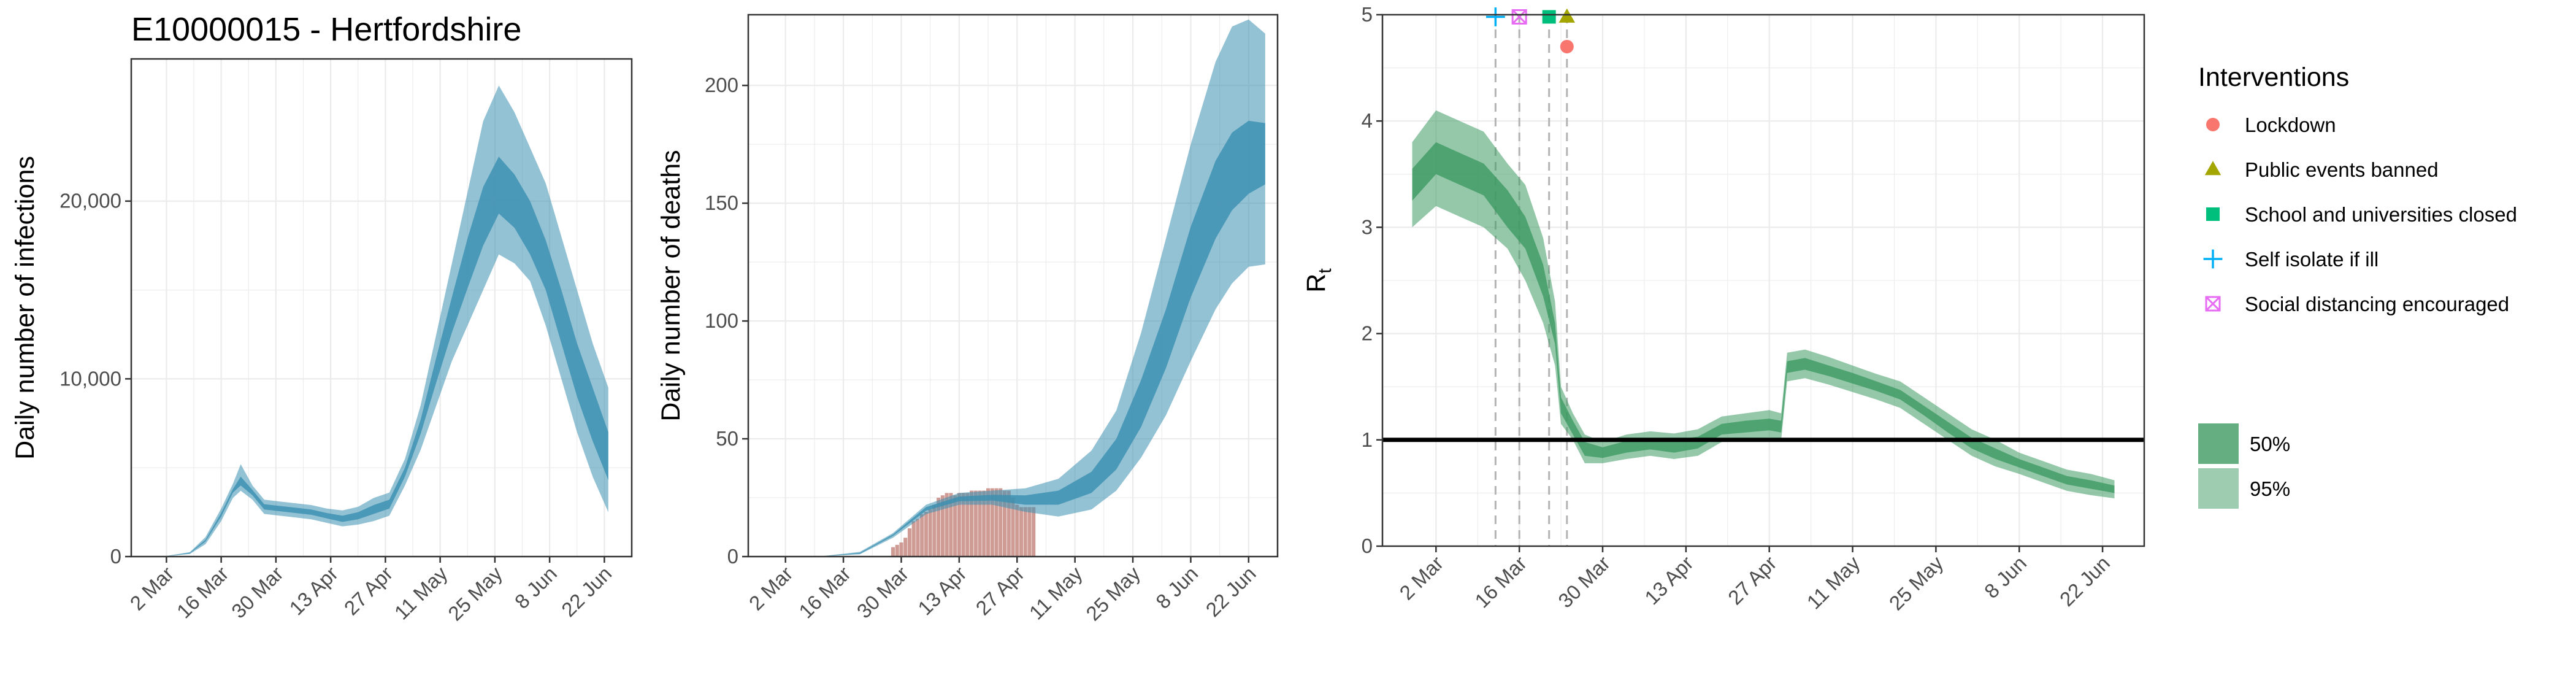 The height and width of the screenshot is (683, 2576). Describe the element at coordinates (1367, 121) in the screenshot. I see `y-tick-label: 4` at that location.